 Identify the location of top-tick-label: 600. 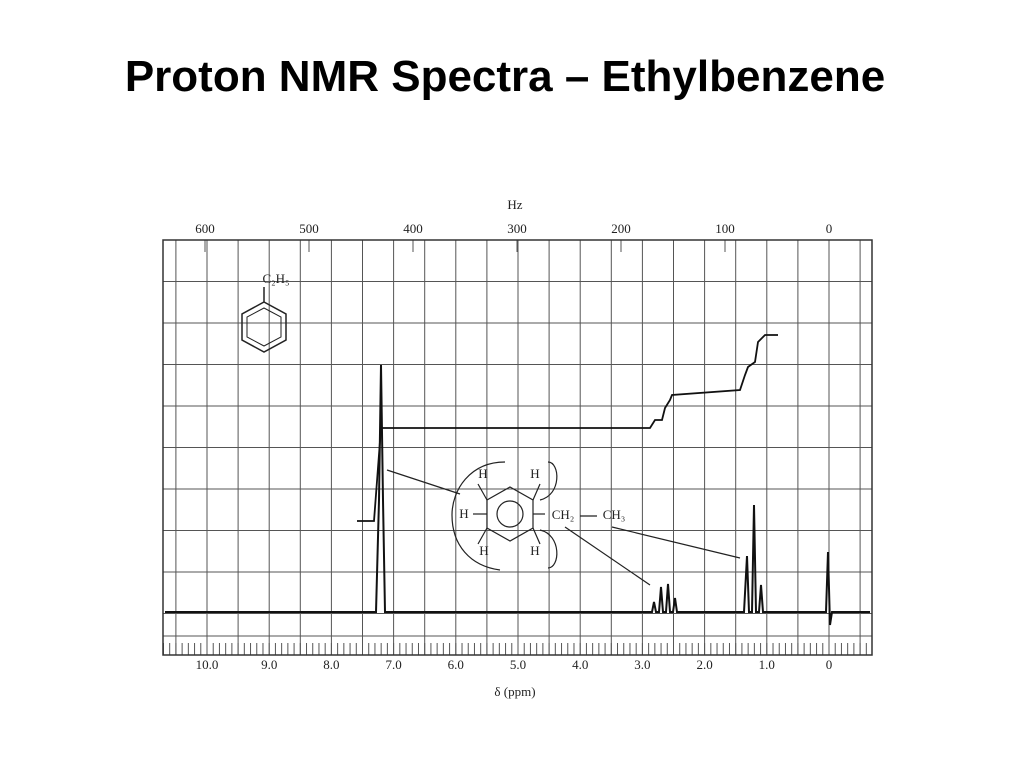
(205, 228).